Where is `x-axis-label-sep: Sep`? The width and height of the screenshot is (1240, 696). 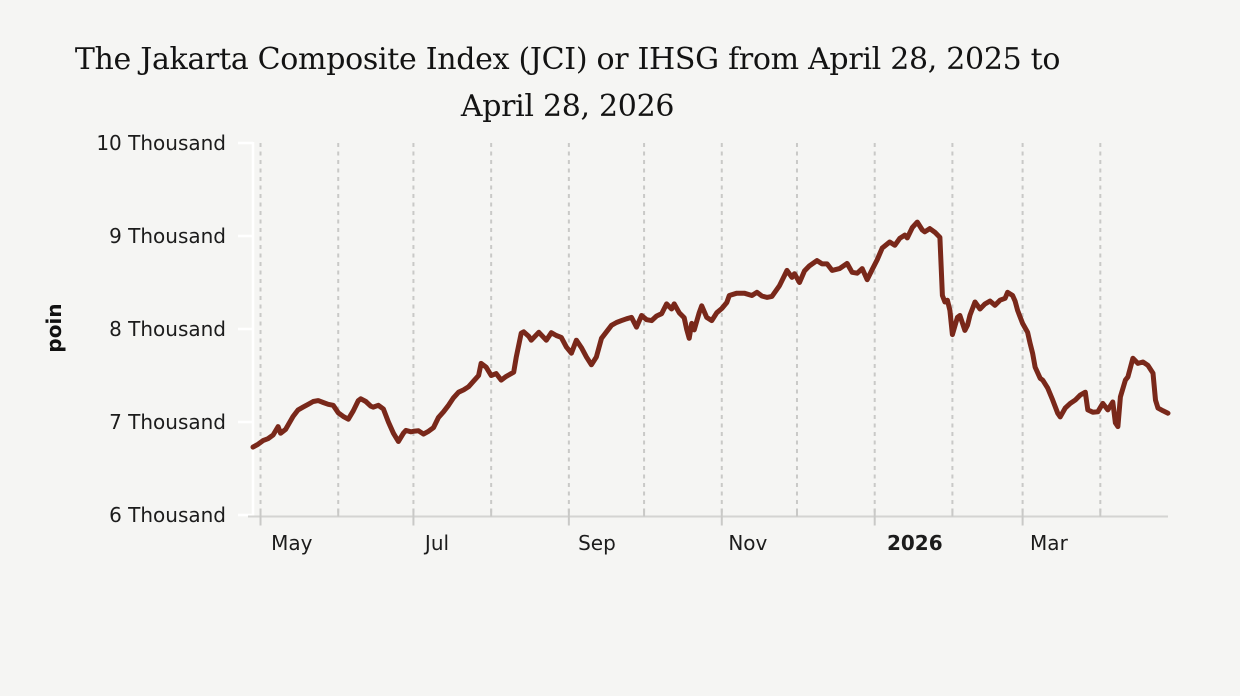
x-axis-label-sep: Sep is located at coordinates (597, 543).